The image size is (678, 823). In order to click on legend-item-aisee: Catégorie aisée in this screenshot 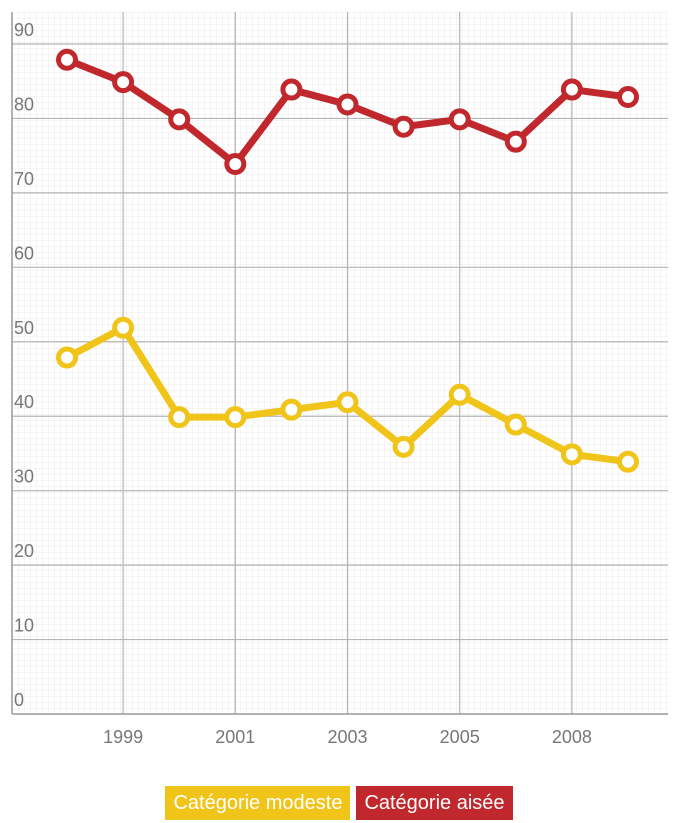, I will do `click(434, 803)`.